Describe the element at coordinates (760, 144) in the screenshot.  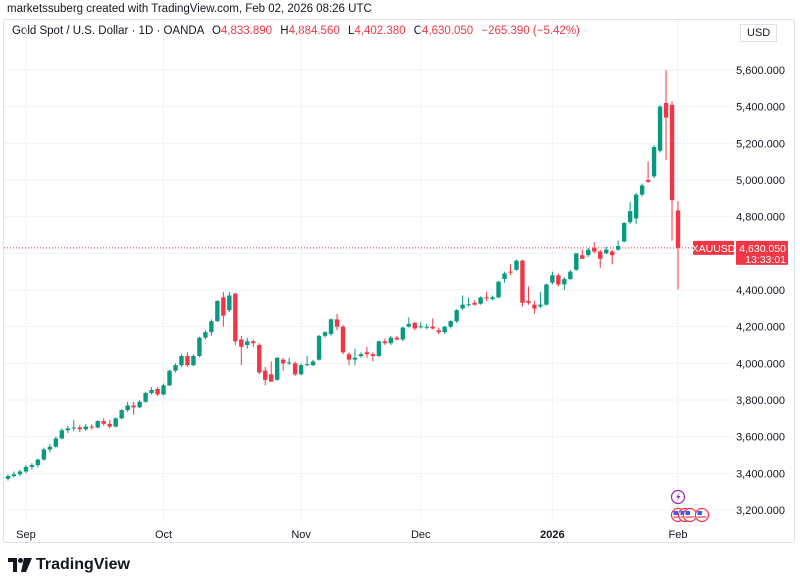
I see `y-tick-label: 5,200.000` at that location.